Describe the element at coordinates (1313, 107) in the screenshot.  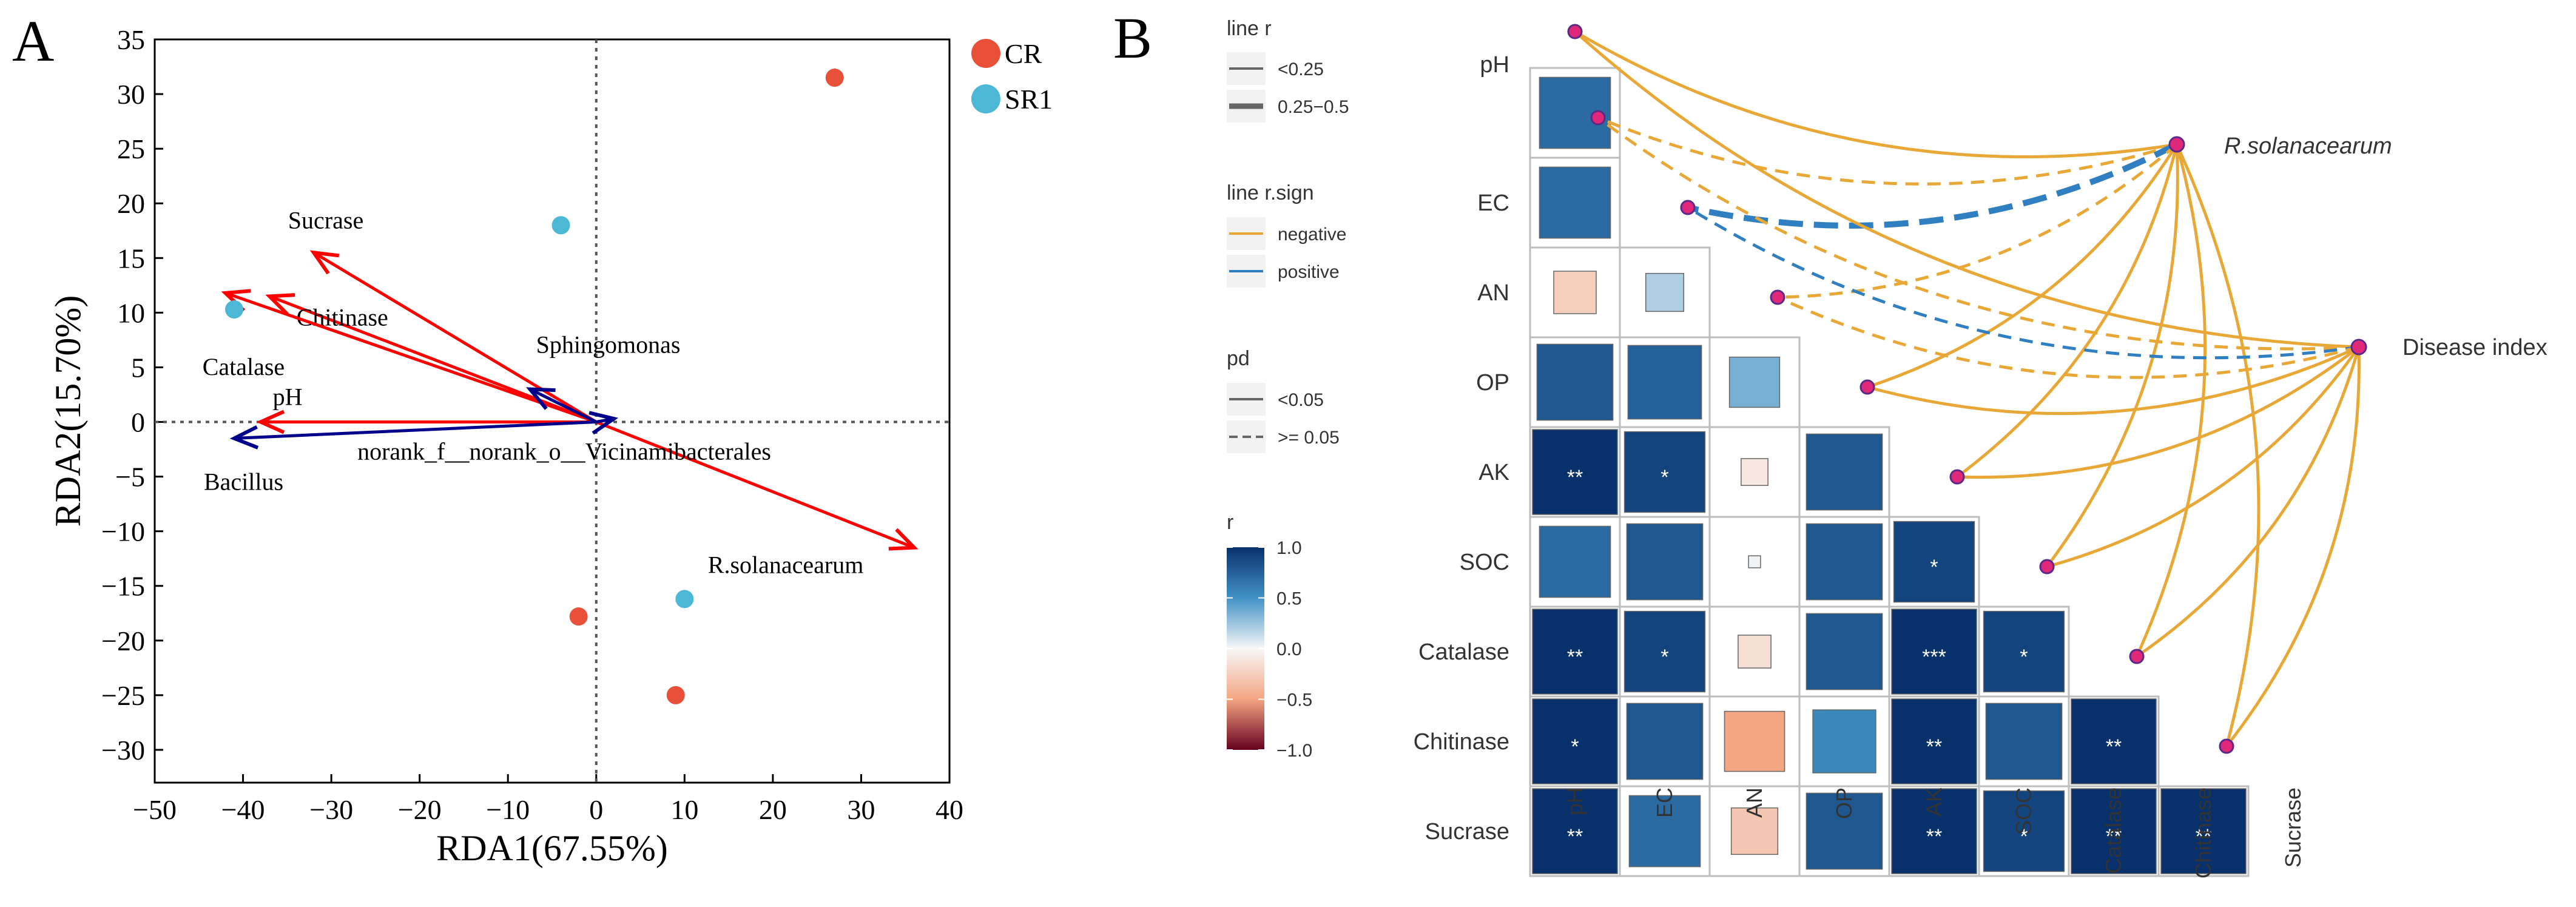
I see `legend-line-r-label: 0.25−0.5` at that location.